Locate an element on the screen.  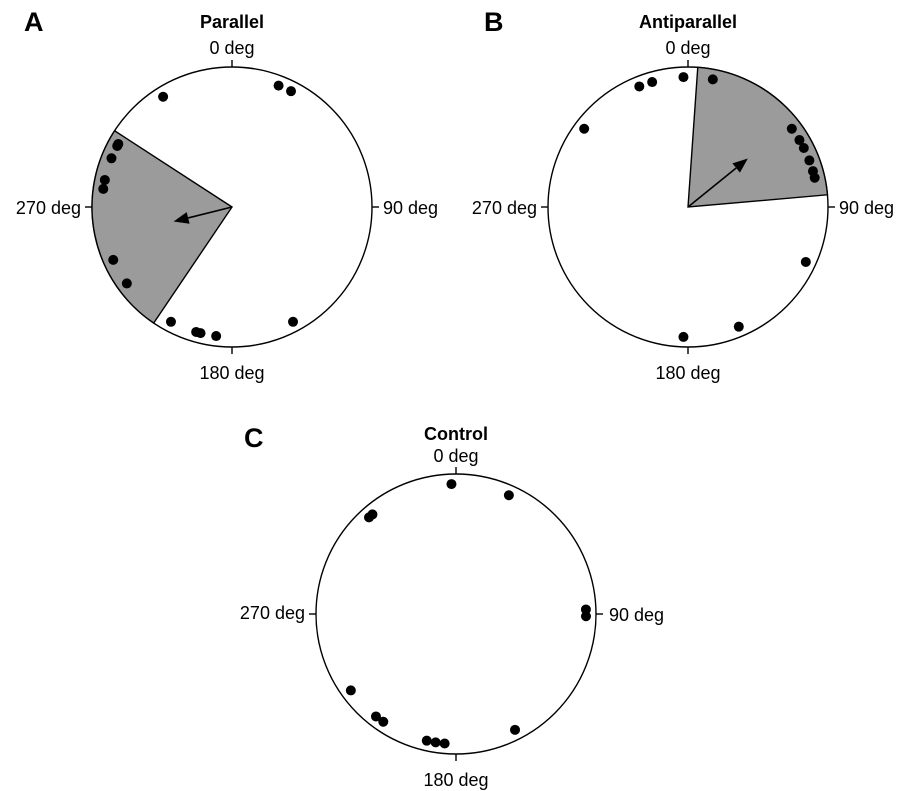
panel-a-mean-vector-shaft is located at coordinates (210, 212).